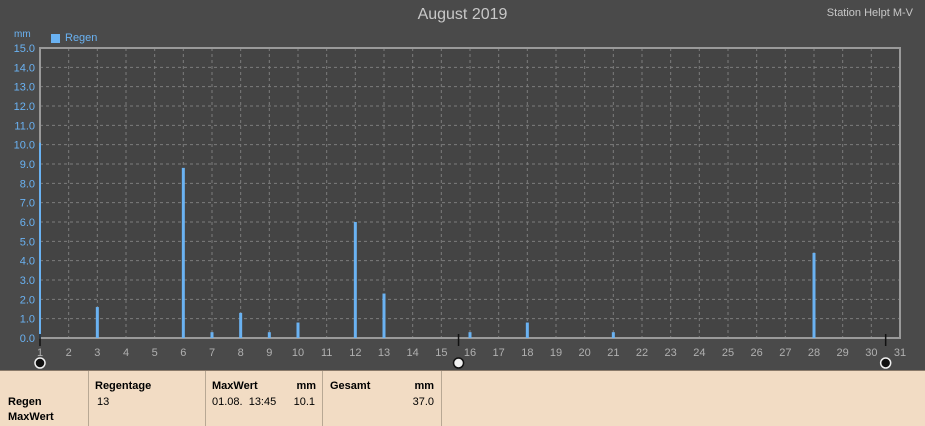  I want to click on y-tick-label: 12.0, so click(24, 107).